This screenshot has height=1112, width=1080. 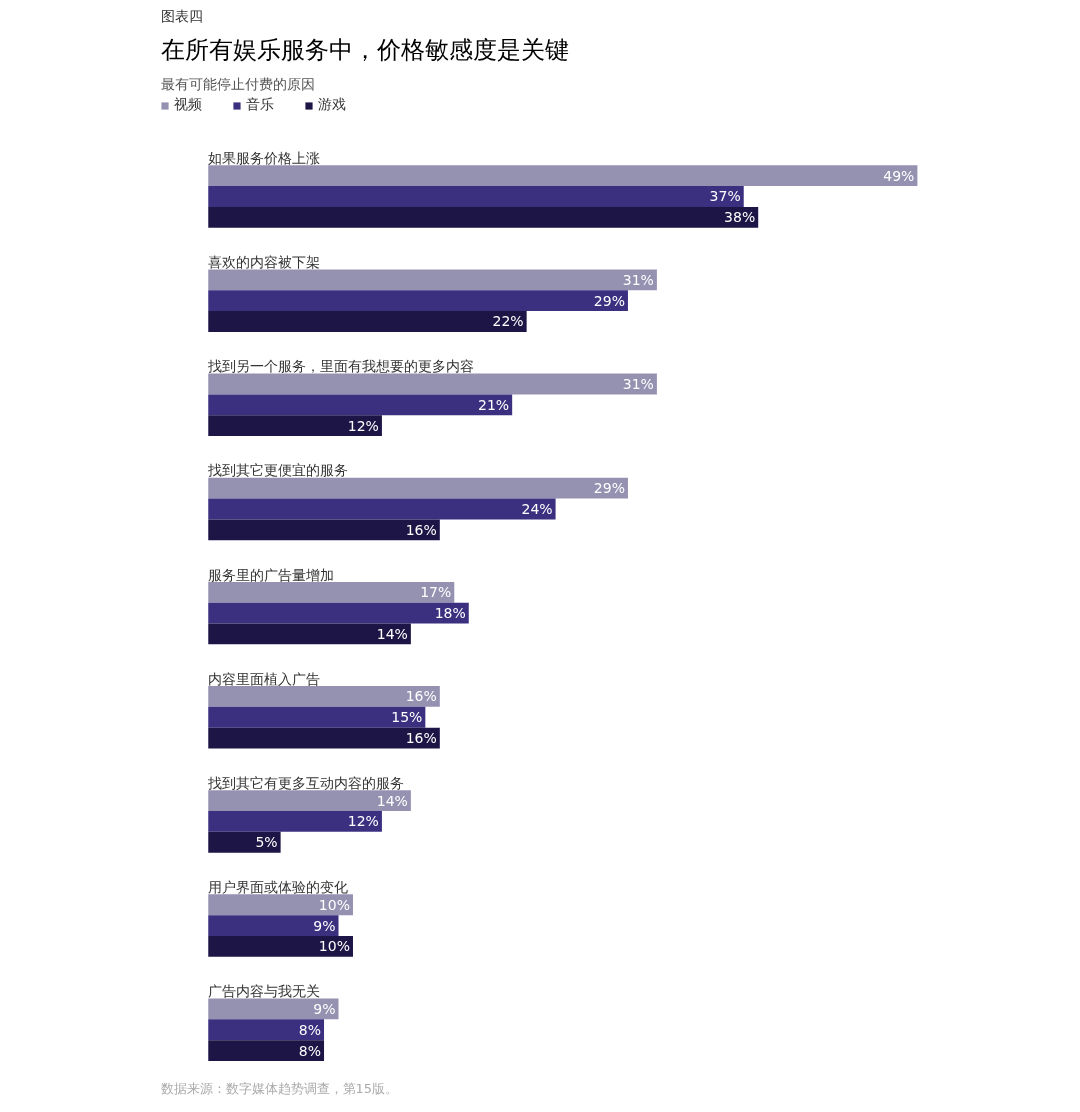 What do you see at coordinates (508, 321) in the screenshot?
I see `data-label: 22%` at bounding box center [508, 321].